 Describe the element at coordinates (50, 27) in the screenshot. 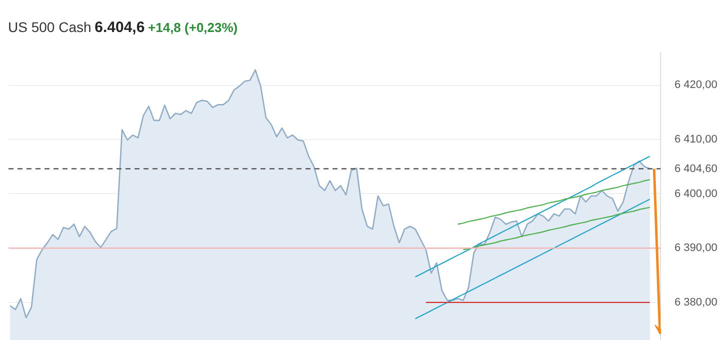

I see `chart-title: US 500 Cash` at that location.